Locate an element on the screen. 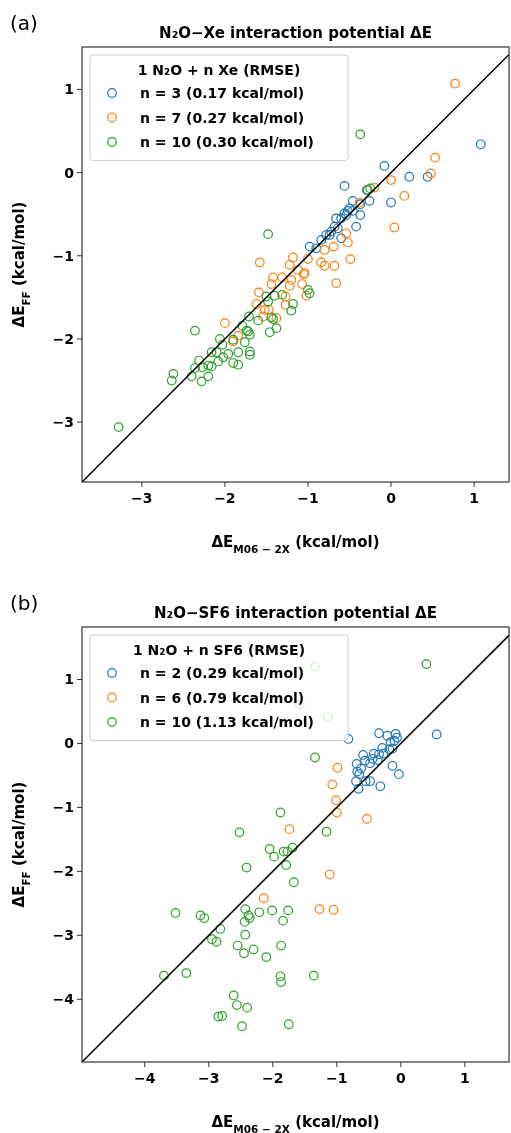 Image resolution: width=511 pixels, height=1133 pixels. legend-title: 1 N₂O + n Xe (RMSE) is located at coordinates (219, 70).